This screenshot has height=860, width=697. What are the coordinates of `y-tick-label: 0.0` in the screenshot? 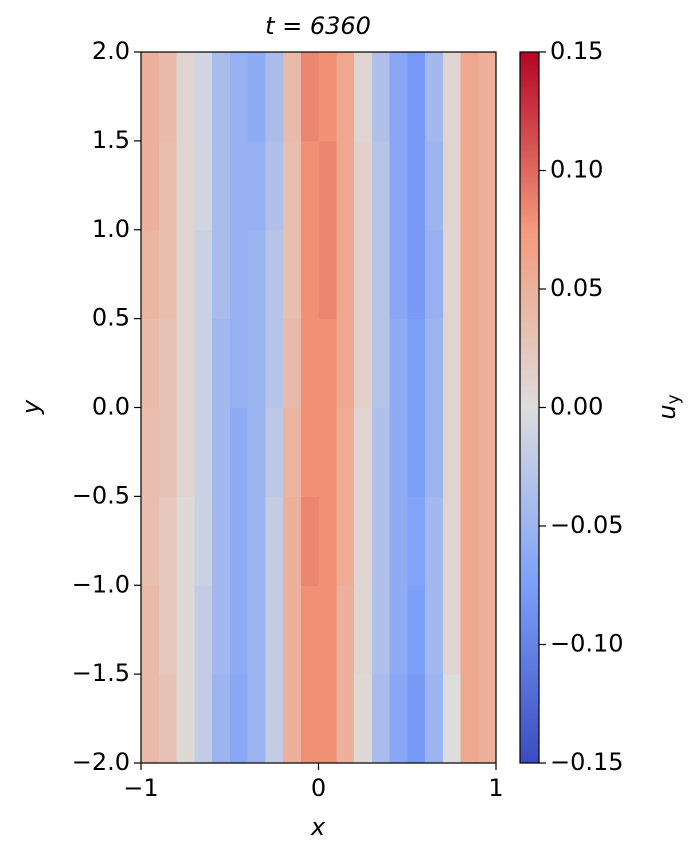 It's located at (111, 407).